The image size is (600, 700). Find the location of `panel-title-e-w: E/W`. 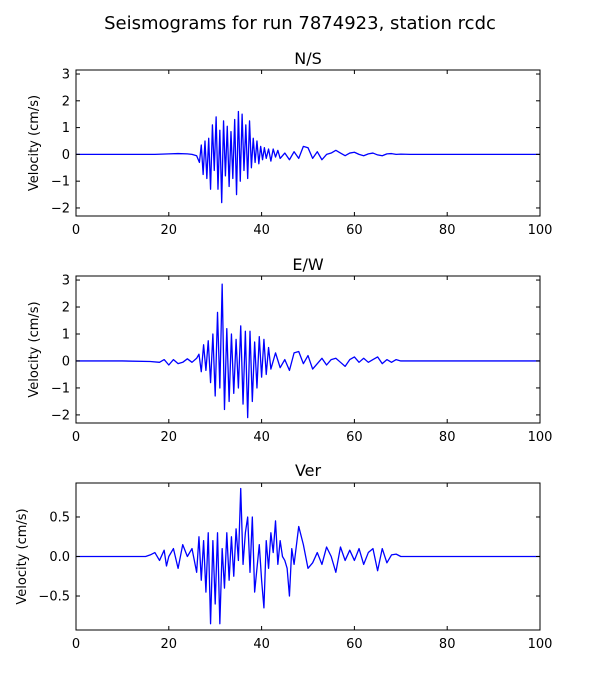

panel-title-e-w: E/W is located at coordinates (308, 264).